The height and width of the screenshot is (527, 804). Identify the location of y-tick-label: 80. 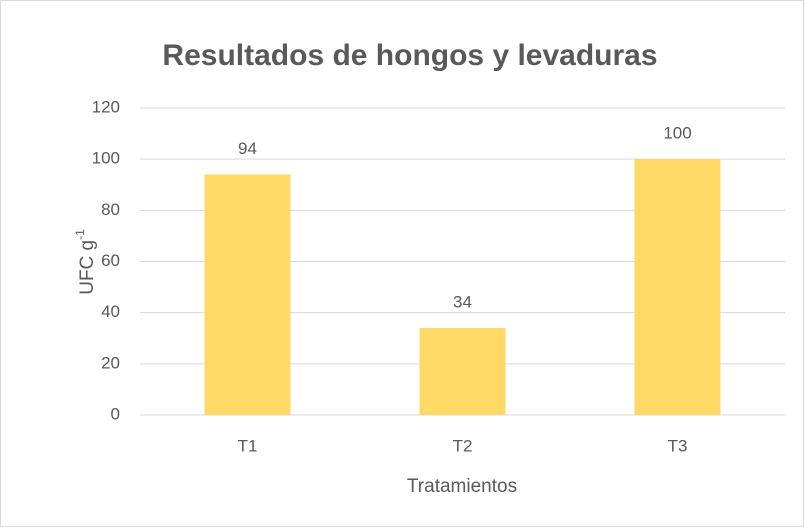
(110, 209).